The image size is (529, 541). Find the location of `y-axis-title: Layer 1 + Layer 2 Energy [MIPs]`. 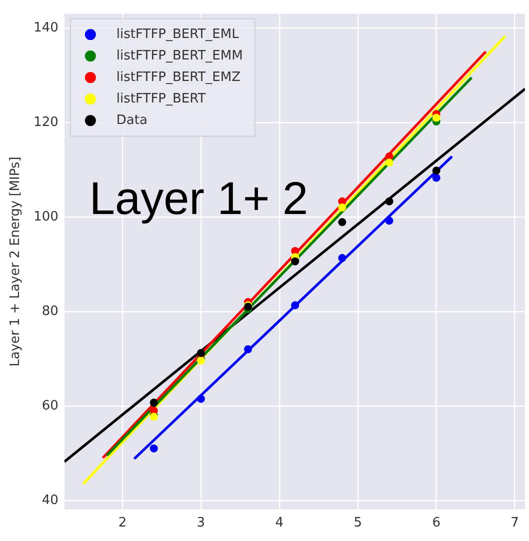

y-axis-title: Layer 1 + Layer 2 Energy [MIPs] is located at coordinates (16, 261).